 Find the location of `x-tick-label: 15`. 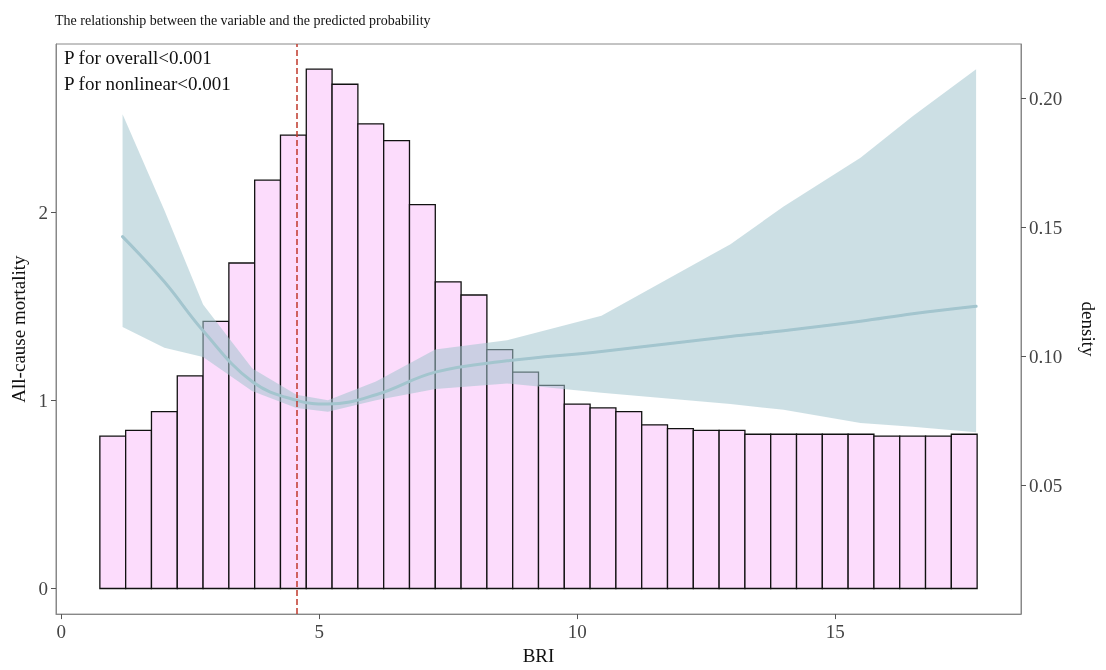

x-tick-label: 15 is located at coordinates (835, 632).